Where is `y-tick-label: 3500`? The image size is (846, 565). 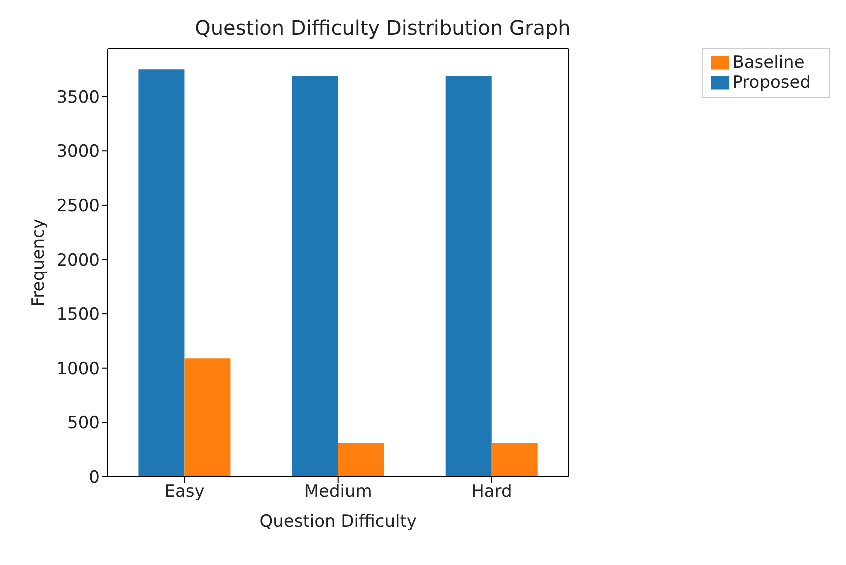 y-tick-label: 3500 is located at coordinates (78, 98).